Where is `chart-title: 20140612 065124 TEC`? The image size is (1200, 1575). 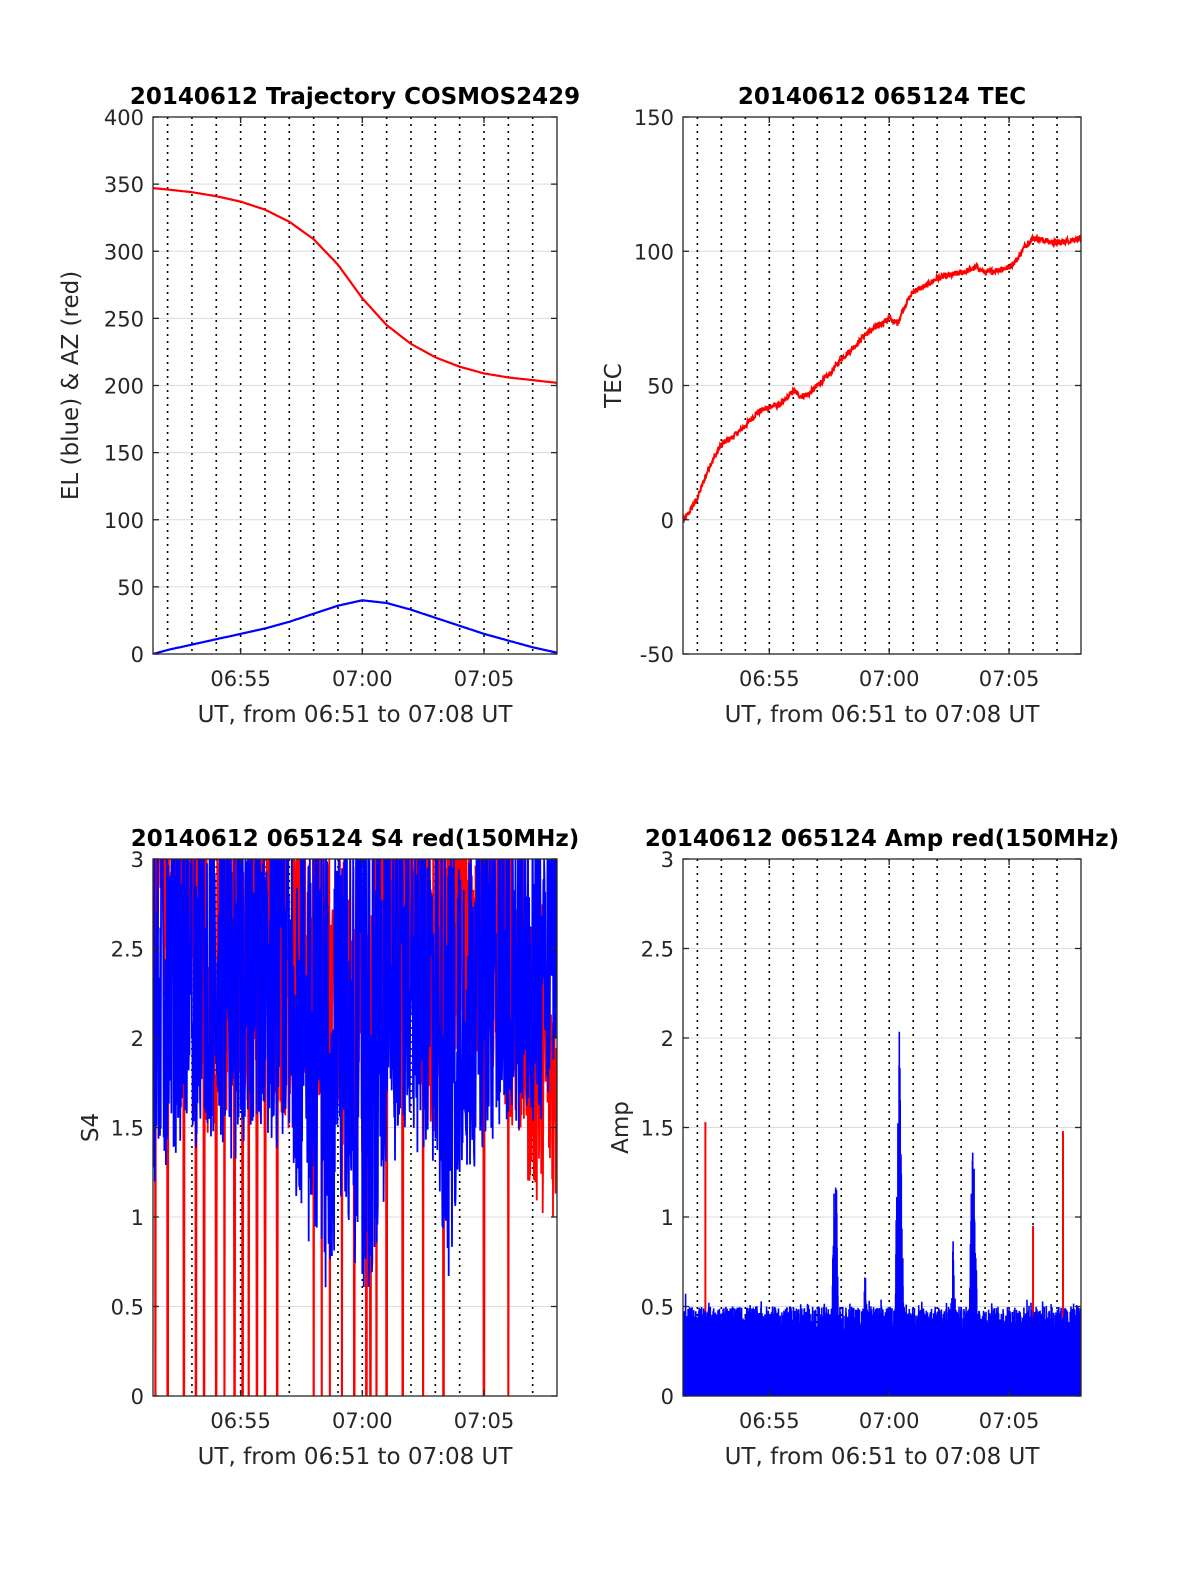 chart-title: 20140612 065124 TEC is located at coordinates (882, 97).